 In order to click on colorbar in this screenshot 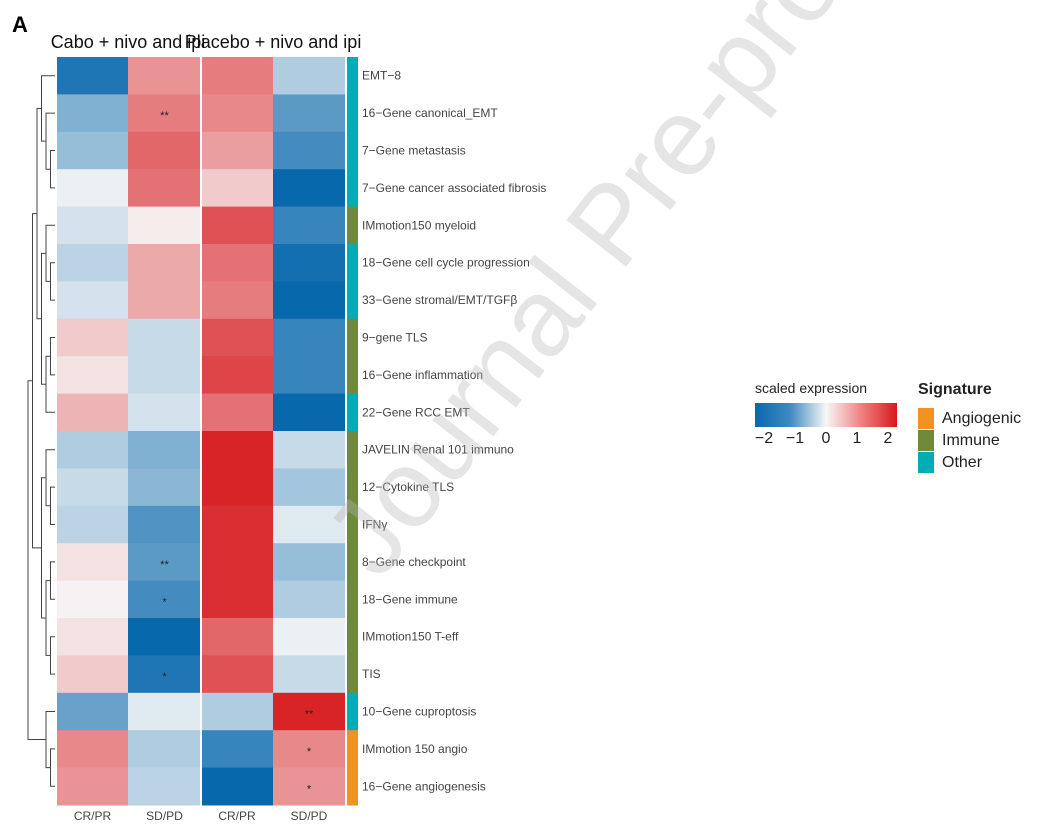, I will do `click(826, 415)`.